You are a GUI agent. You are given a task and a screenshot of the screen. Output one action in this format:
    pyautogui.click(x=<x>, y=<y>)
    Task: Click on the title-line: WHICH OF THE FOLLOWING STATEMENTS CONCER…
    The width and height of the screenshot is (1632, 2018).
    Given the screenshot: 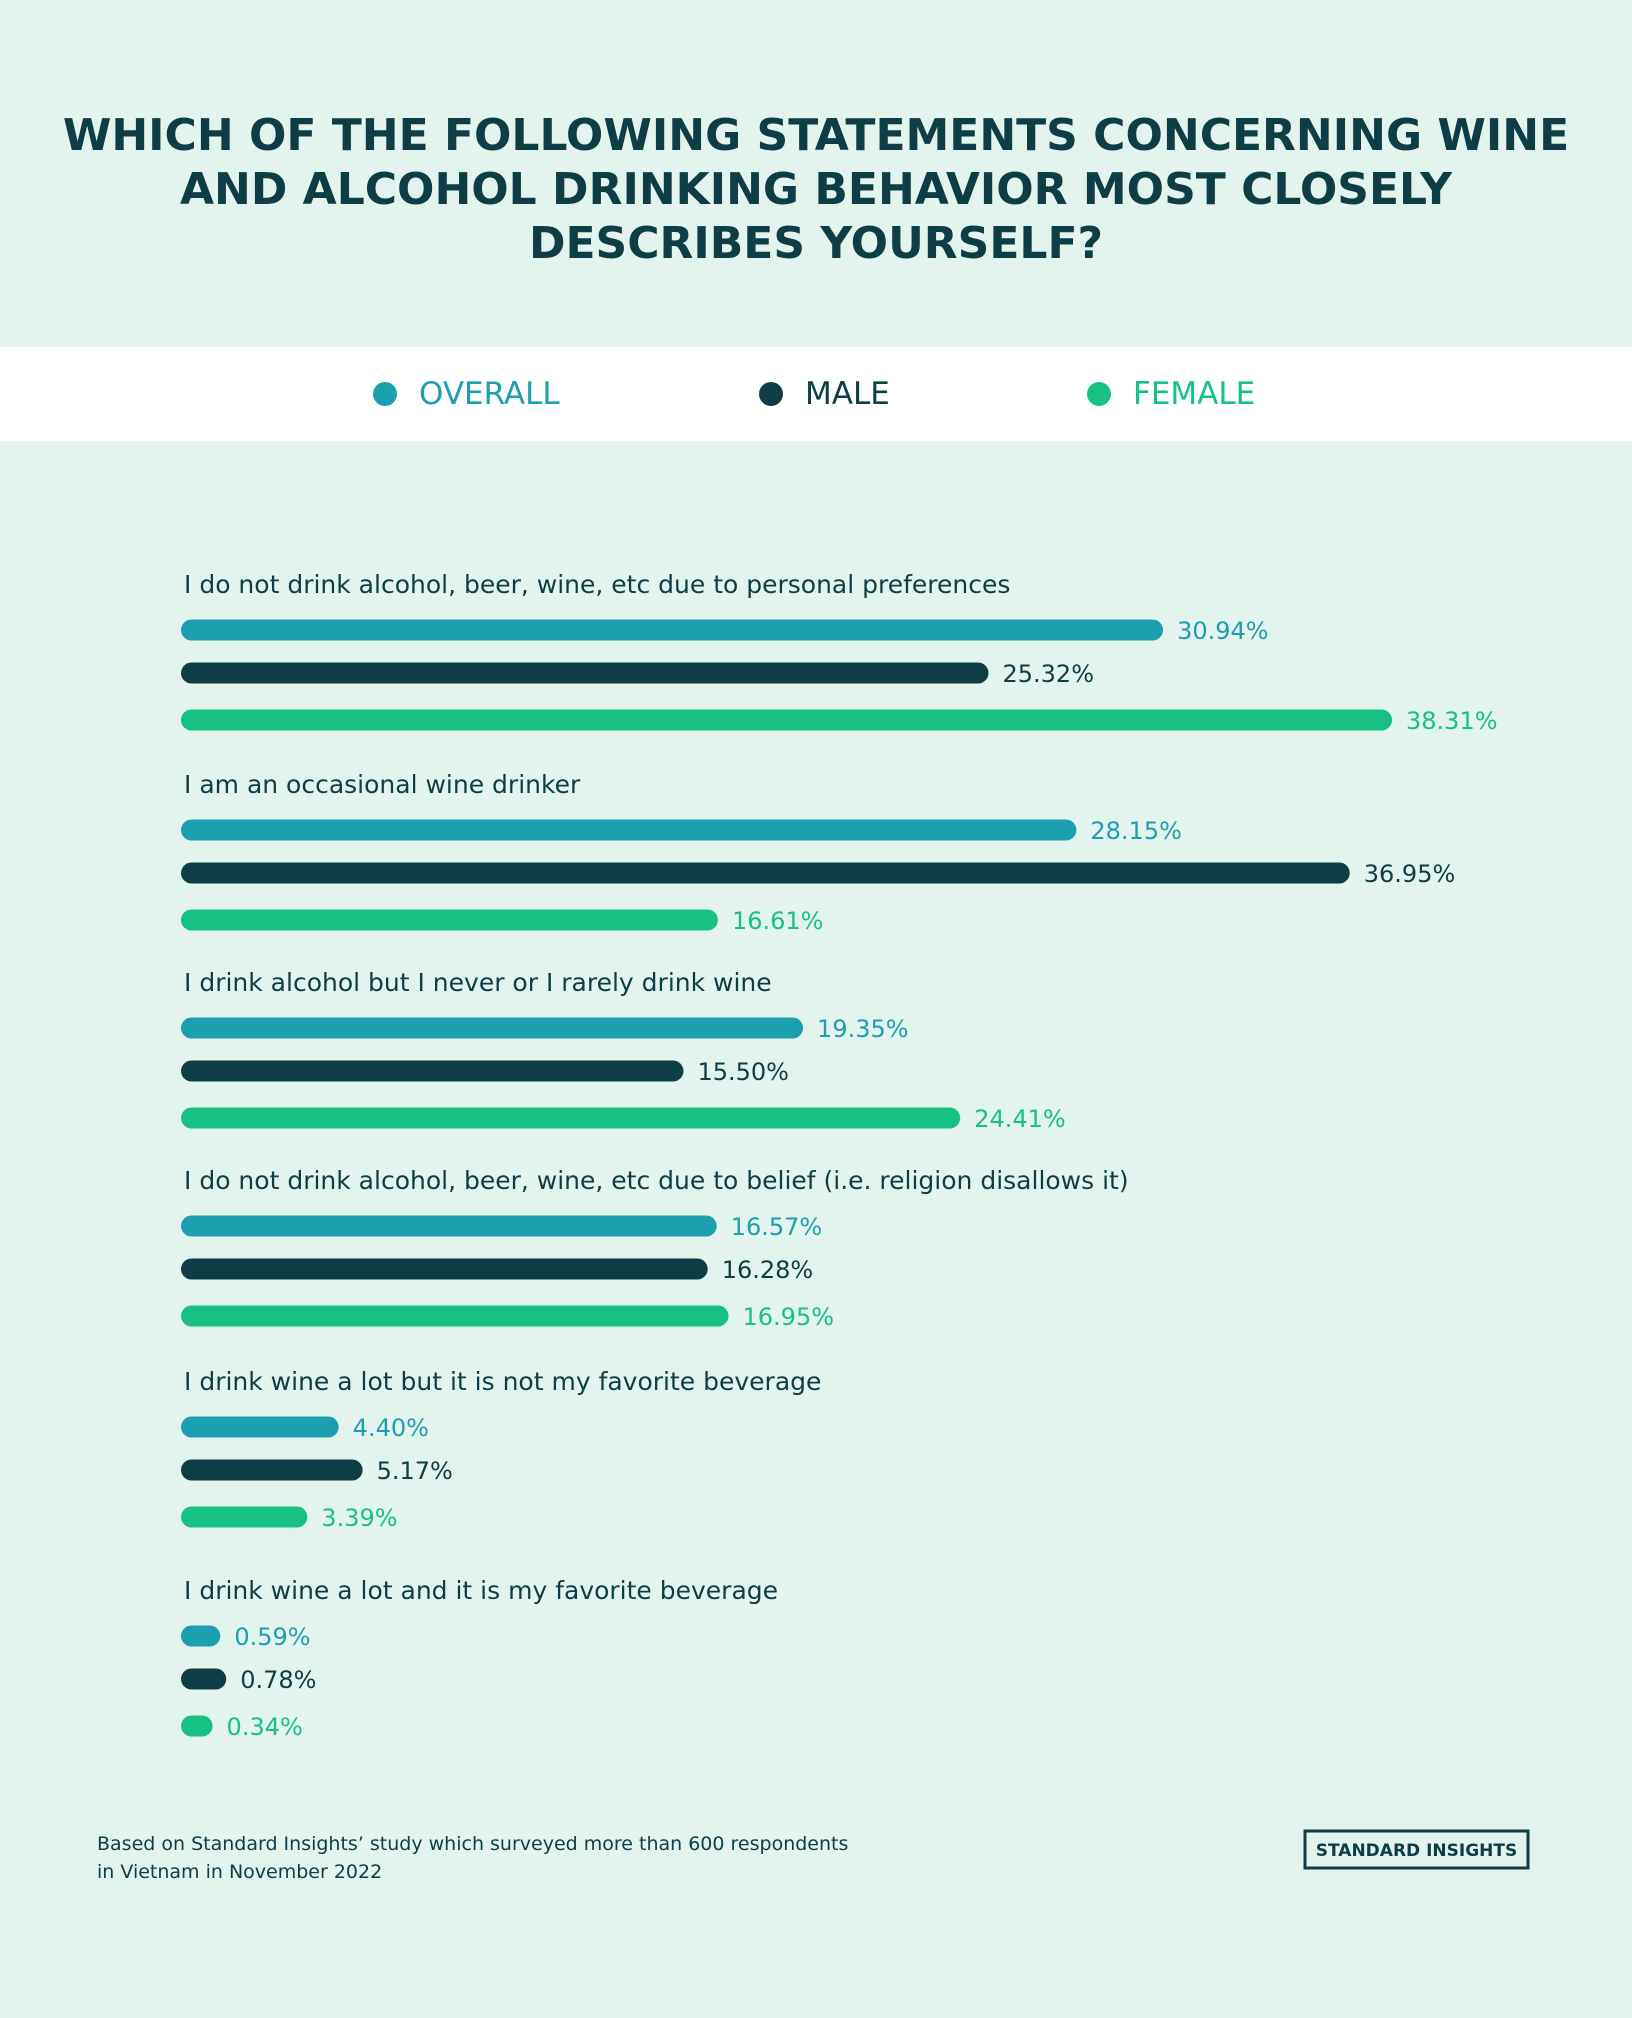 What is the action you would take?
    pyautogui.click(x=816, y=135)
    